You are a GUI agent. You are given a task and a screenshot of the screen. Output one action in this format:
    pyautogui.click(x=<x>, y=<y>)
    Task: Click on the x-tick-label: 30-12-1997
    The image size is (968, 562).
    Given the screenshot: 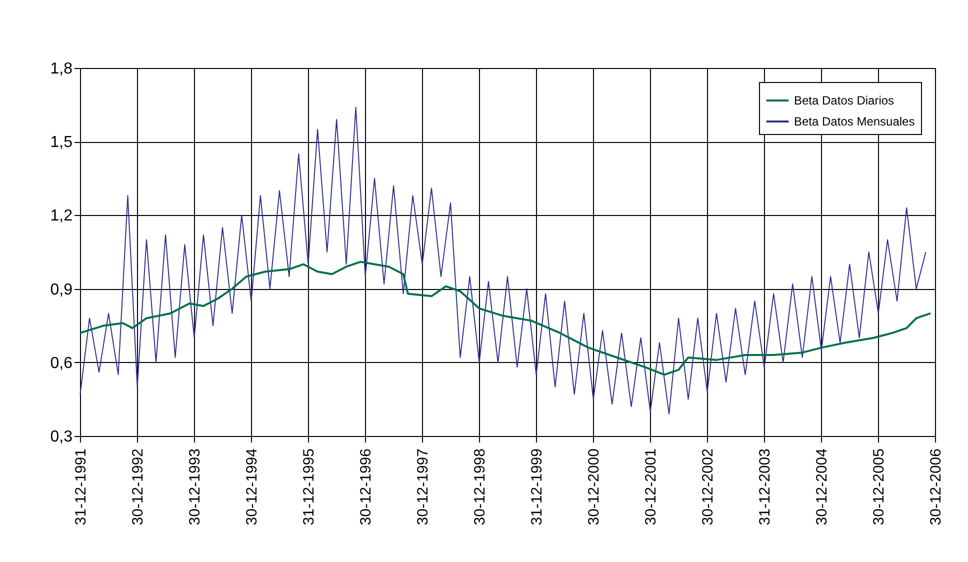 What is the action you would take?
    pyautogui.click(x=423, y=487)
    